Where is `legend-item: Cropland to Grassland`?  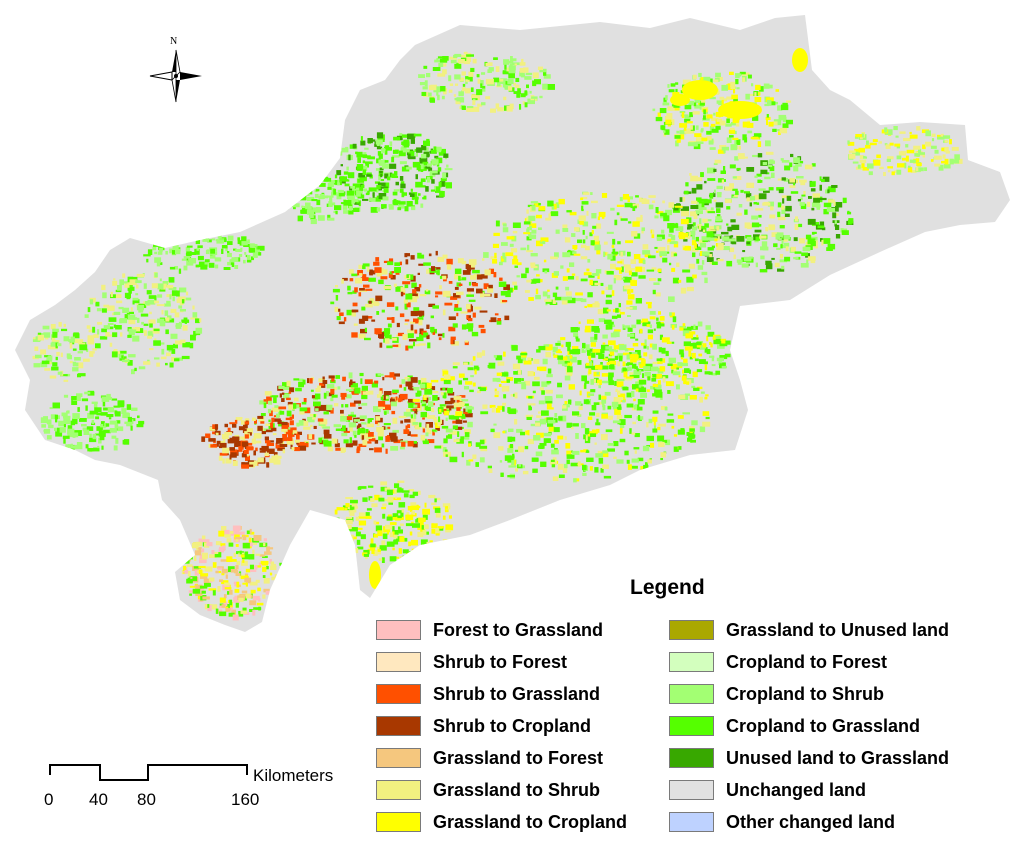 legend-item: Cropland to Grassland is located at coordinates (794, 726).